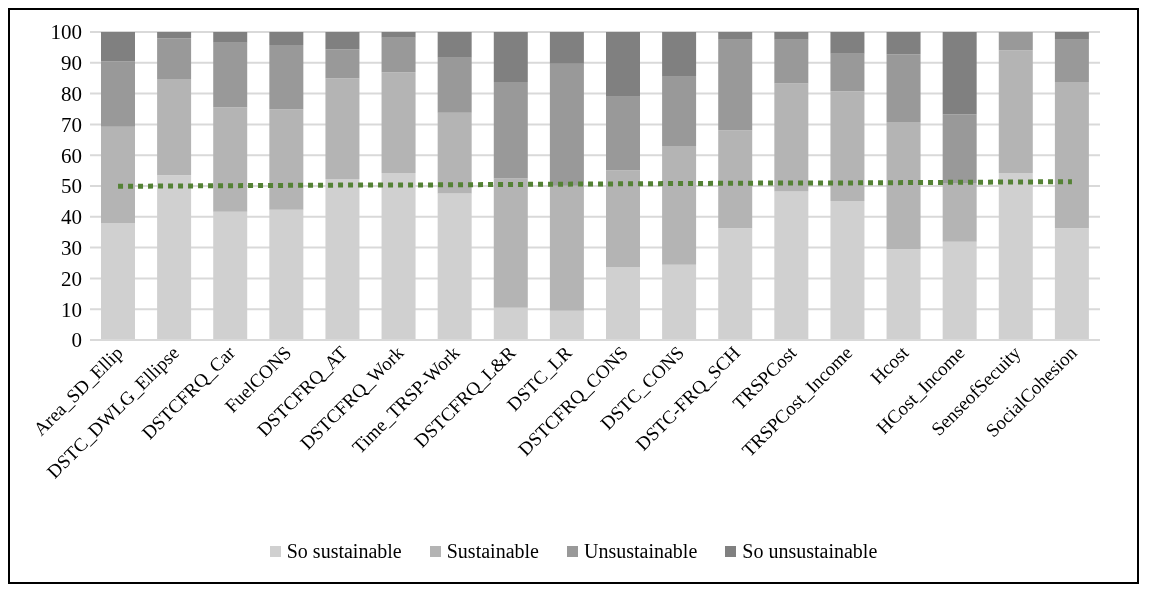  Describe the element at coordinates (492, 551) in the screenshot. I see `legend-label: Sustainable` at that location.